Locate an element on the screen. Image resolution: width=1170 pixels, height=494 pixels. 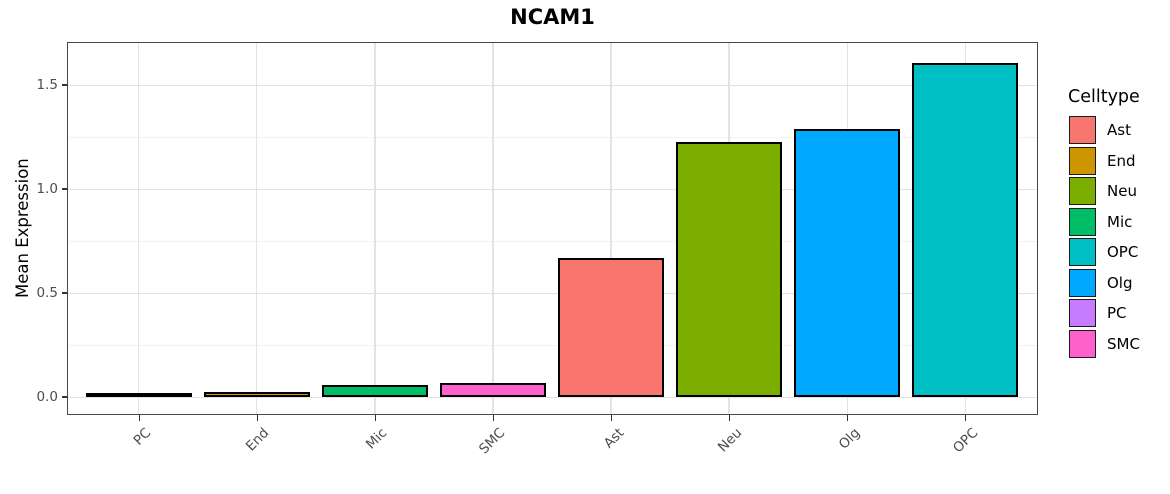
legend: Celltype Ast End Neu Mic OPC Olg PC SMC is located at coordinates (1101, 223).